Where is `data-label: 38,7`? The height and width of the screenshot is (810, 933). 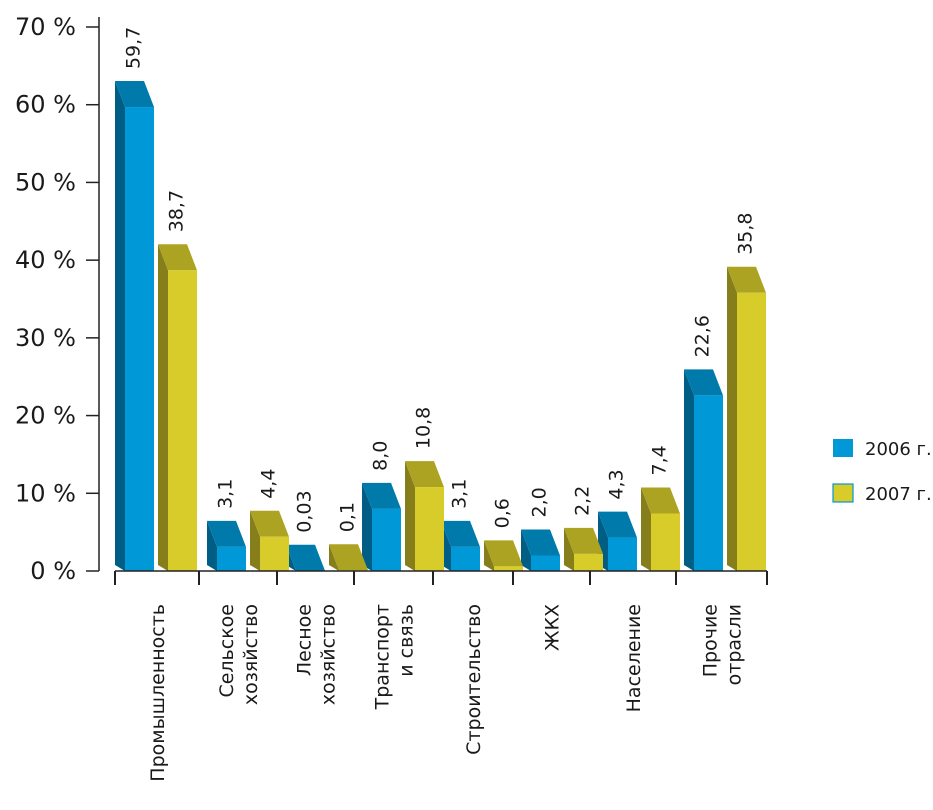
data-label: 38,7 is located at coordinates (177, 211).